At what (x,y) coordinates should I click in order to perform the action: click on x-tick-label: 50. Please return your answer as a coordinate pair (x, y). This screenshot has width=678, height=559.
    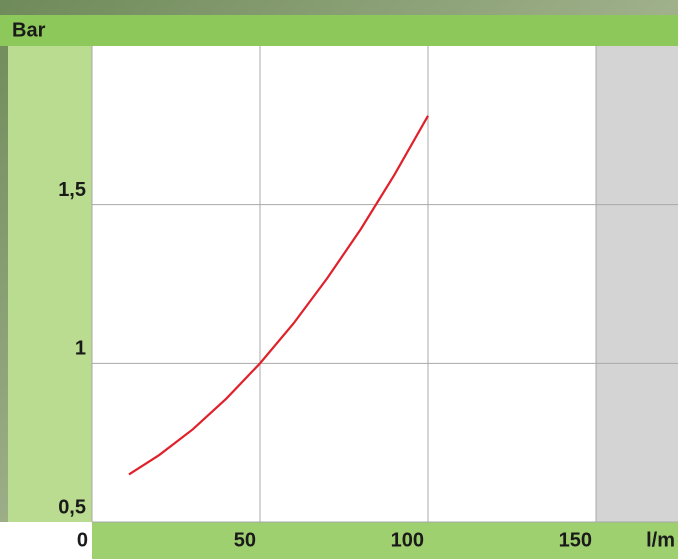
    Looking at the image, I should click on (245, 540).